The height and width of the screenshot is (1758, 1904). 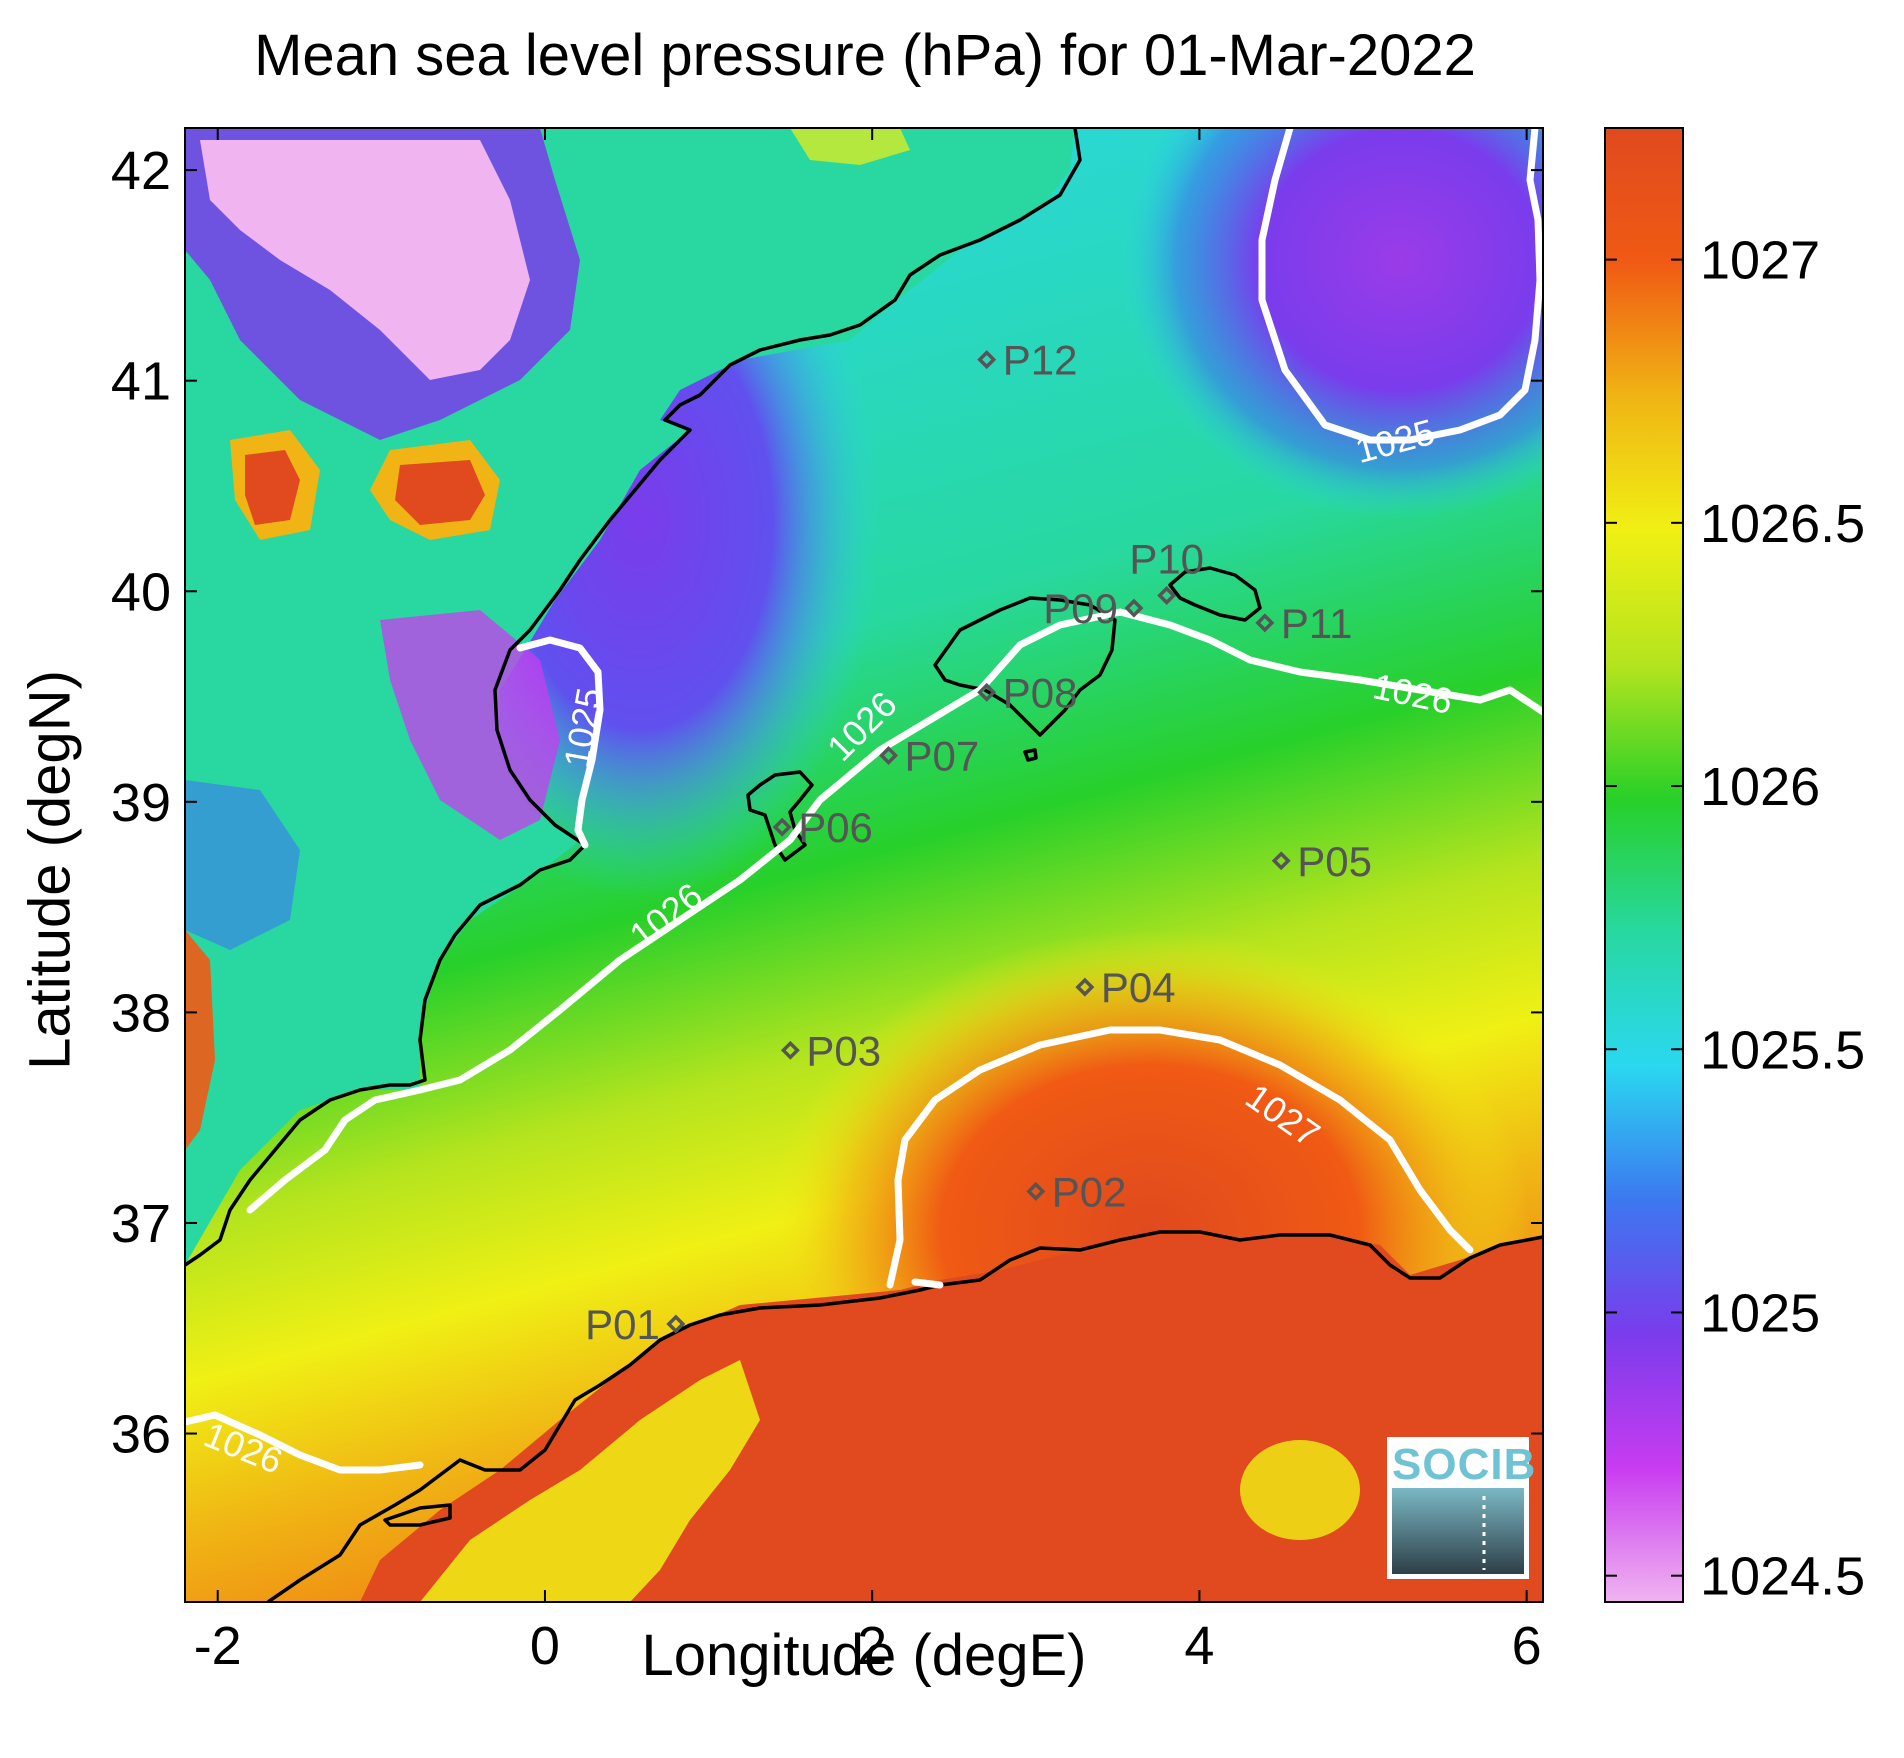 What do you see at coordinates (1760, 261) in the screenshot?
I see `colorbar-tick-label: 1027` at bounding box center [1760, 261].